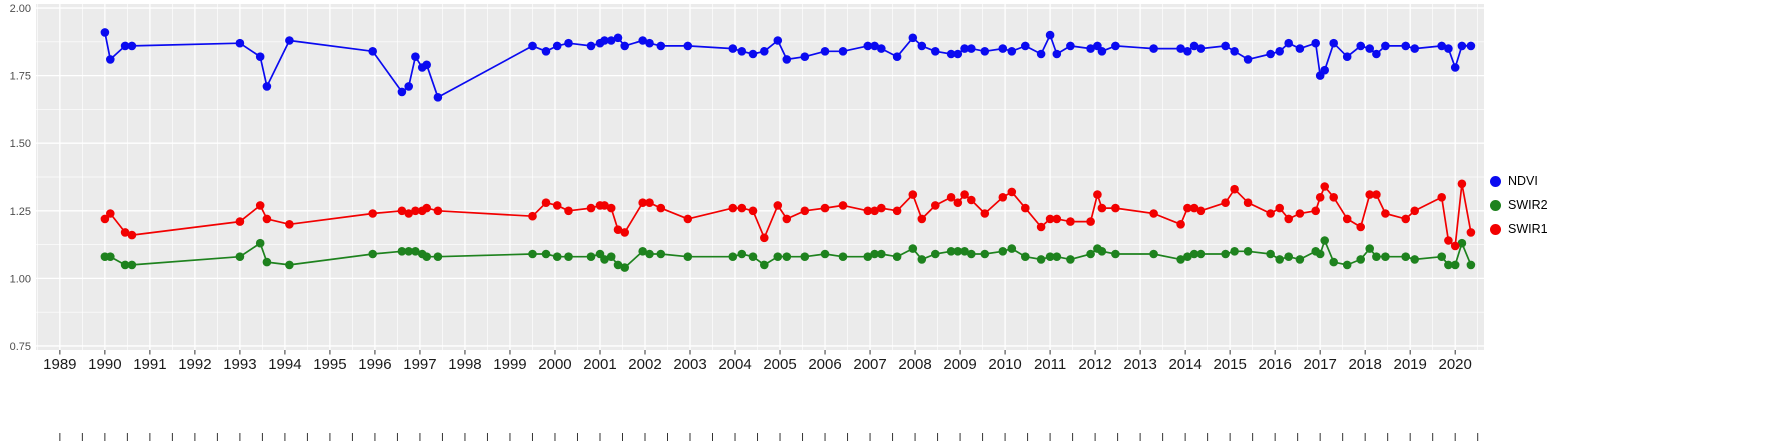 The height and width of the screenshot is (442, 1773). I want to click on svg-text: 2008, so click(914, 364).